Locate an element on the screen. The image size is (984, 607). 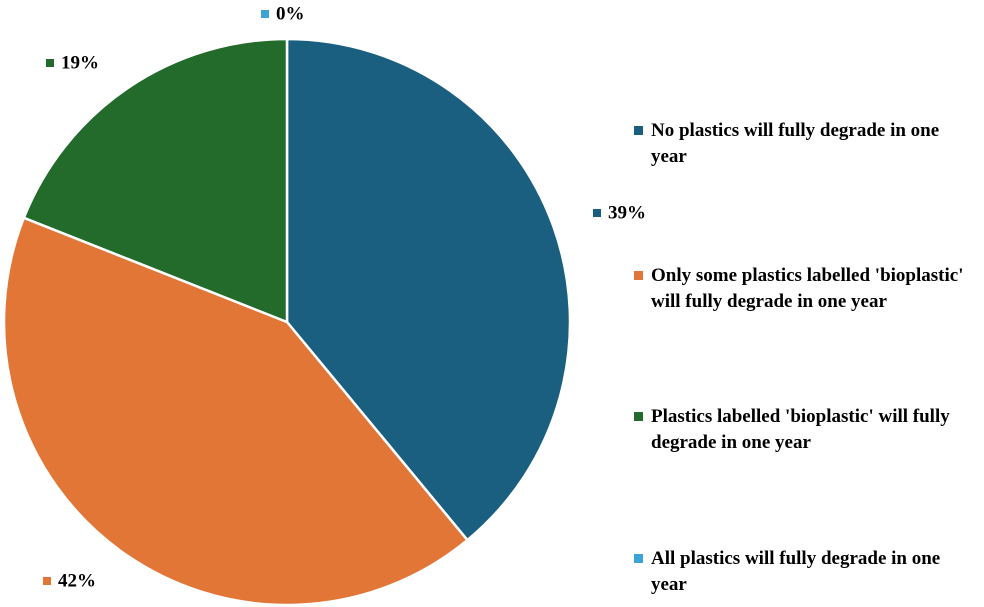
data-label: 19% is located at coordinates (72, 63).